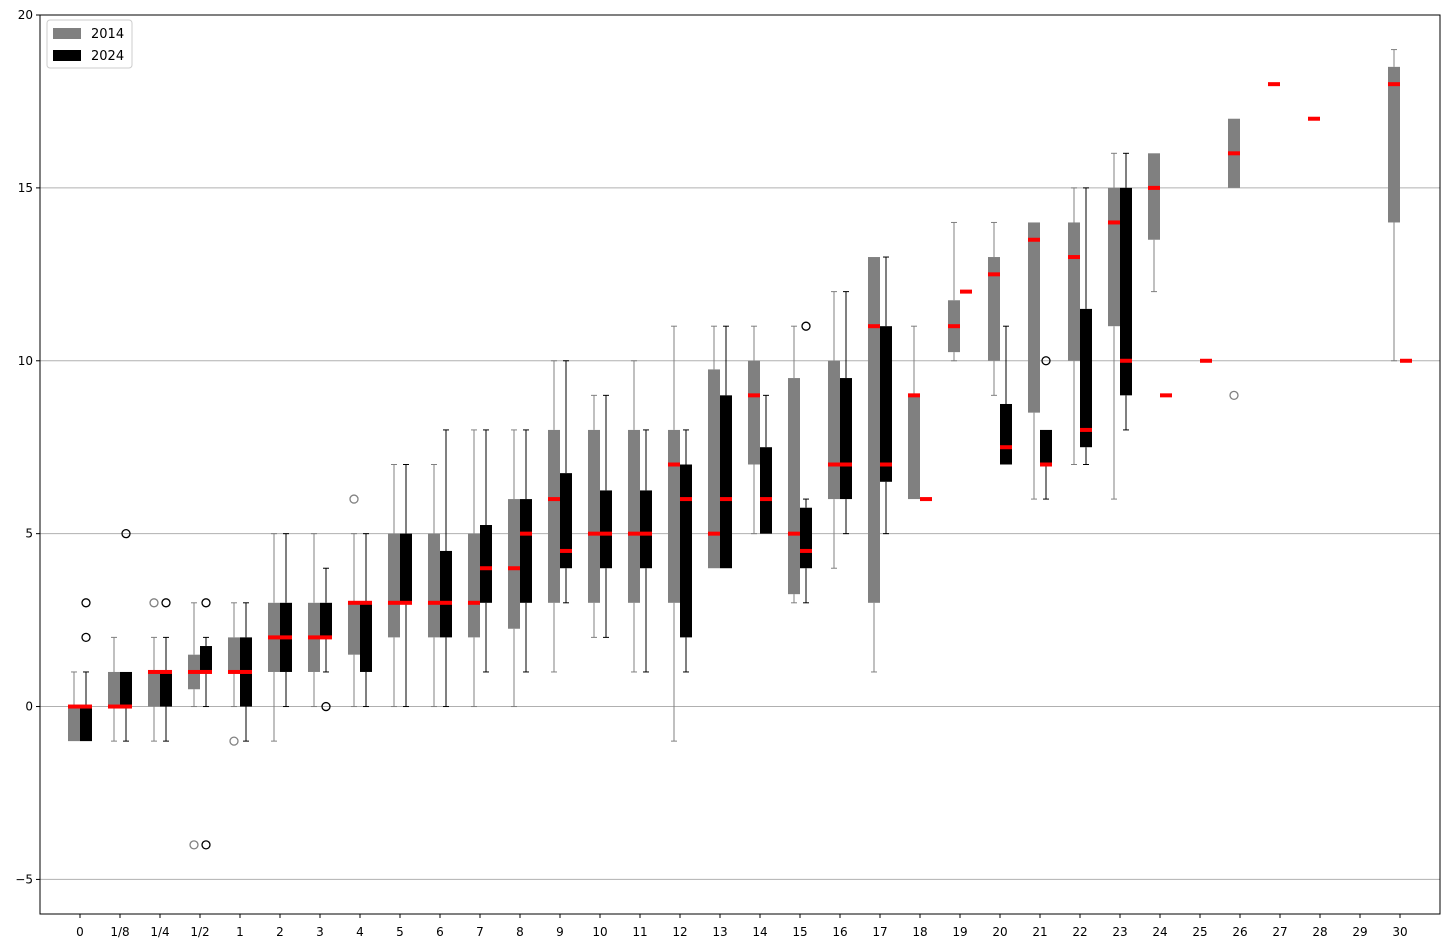 Image resolution: width=1450 pixels, height=949 pixels. What do you see at coordinates (25, 15) in the screenshot?
I see `y-tick-label: 20` at bounding box center [25, 15].